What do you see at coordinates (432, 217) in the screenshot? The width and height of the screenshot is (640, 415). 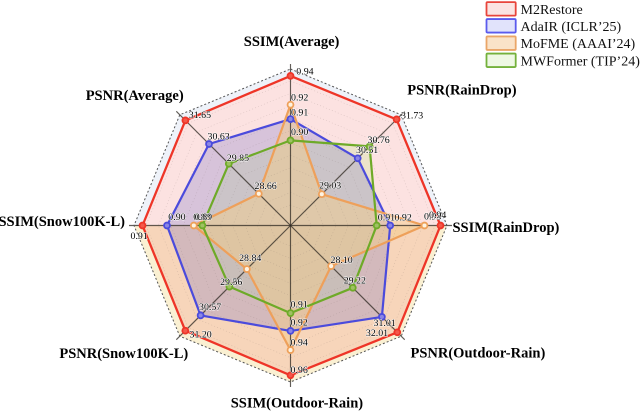 I see `svg-text: 0.93` at bounding box center [432, 217].